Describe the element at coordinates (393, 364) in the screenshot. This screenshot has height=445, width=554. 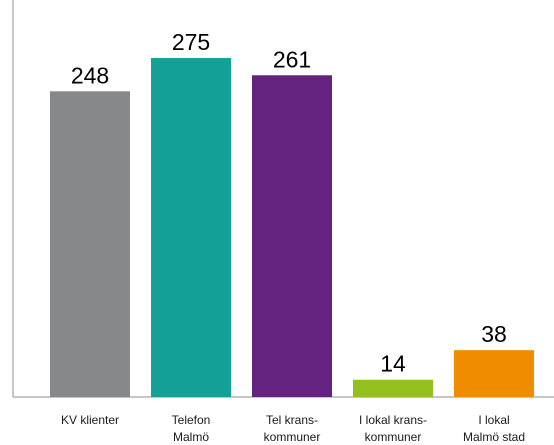
I see `value-label-3: 14` at that location.